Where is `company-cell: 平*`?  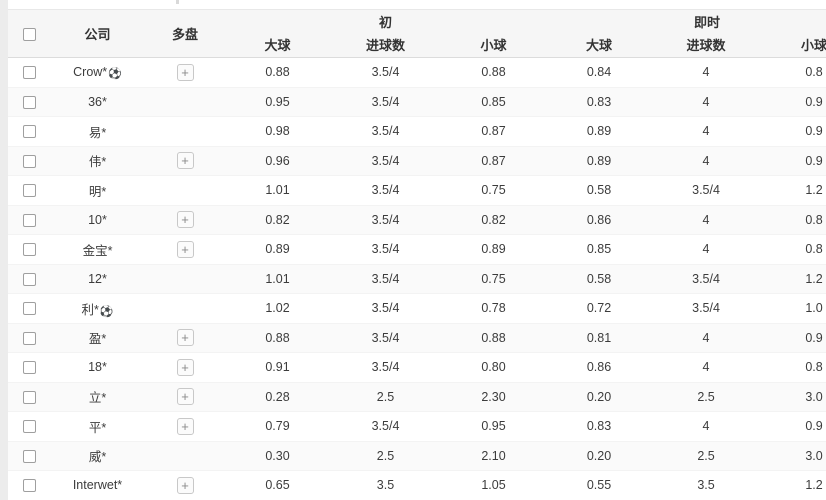
company-cell: 平* is located at coordinates (97, 426).